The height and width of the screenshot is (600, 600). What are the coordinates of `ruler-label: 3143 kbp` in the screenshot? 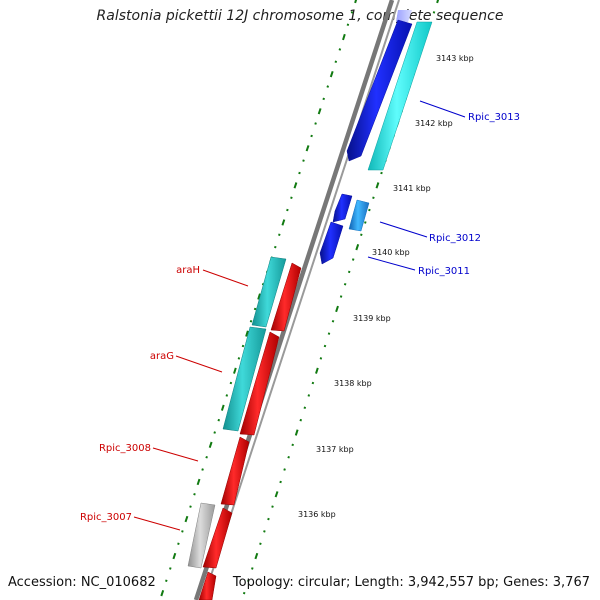 It's located at (455, 58).